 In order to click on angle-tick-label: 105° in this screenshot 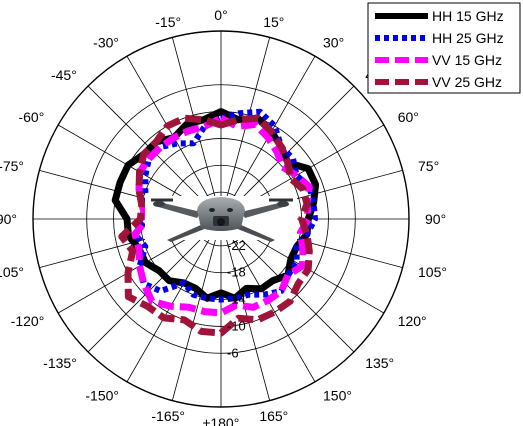, I will do `click(432, 272)`.